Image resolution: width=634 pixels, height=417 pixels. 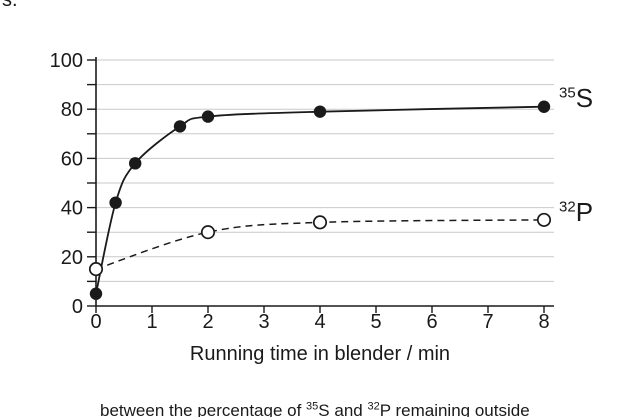 I want to click on isotope-symbol-S: S, so click(x=584, y=98).